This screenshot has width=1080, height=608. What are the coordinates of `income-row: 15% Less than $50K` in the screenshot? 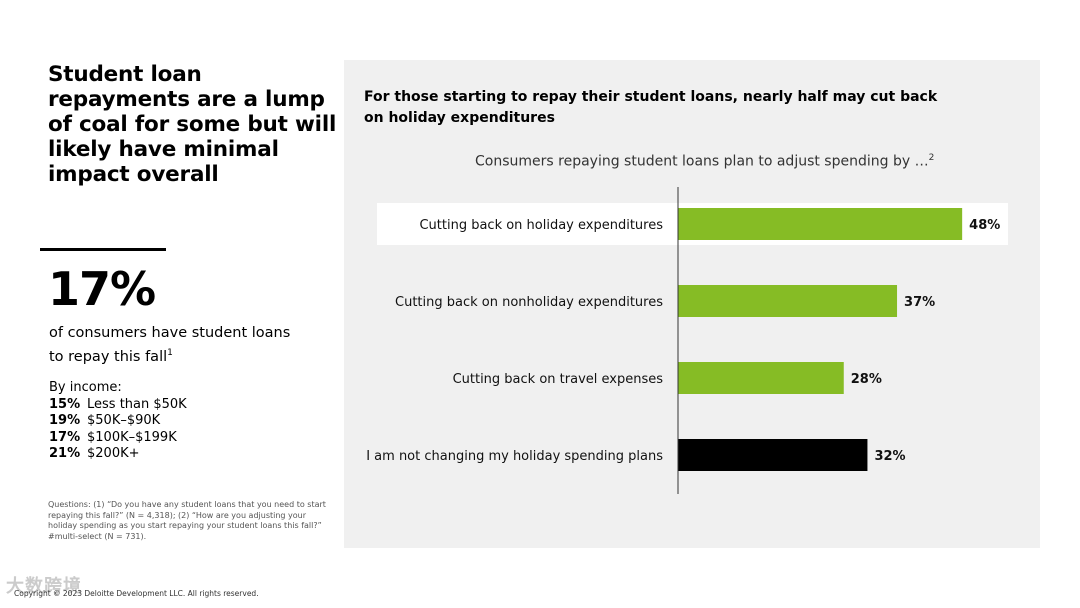 It's located at (118, 405).